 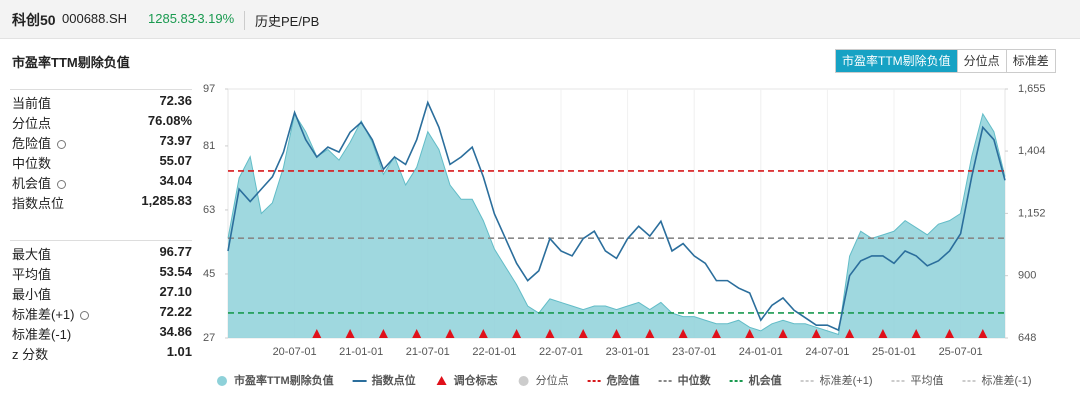 What do you see at coordinates (476, 380) in the screenshot?
I see `legend-label: 调仓标志` at bounding box center [476, 380].